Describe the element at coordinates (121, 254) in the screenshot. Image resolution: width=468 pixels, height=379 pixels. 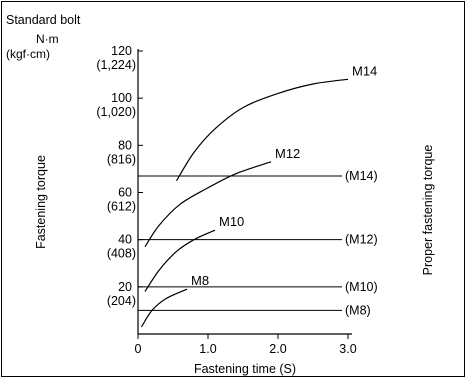
I see `y-tick-sublabel: (408)` at that location.